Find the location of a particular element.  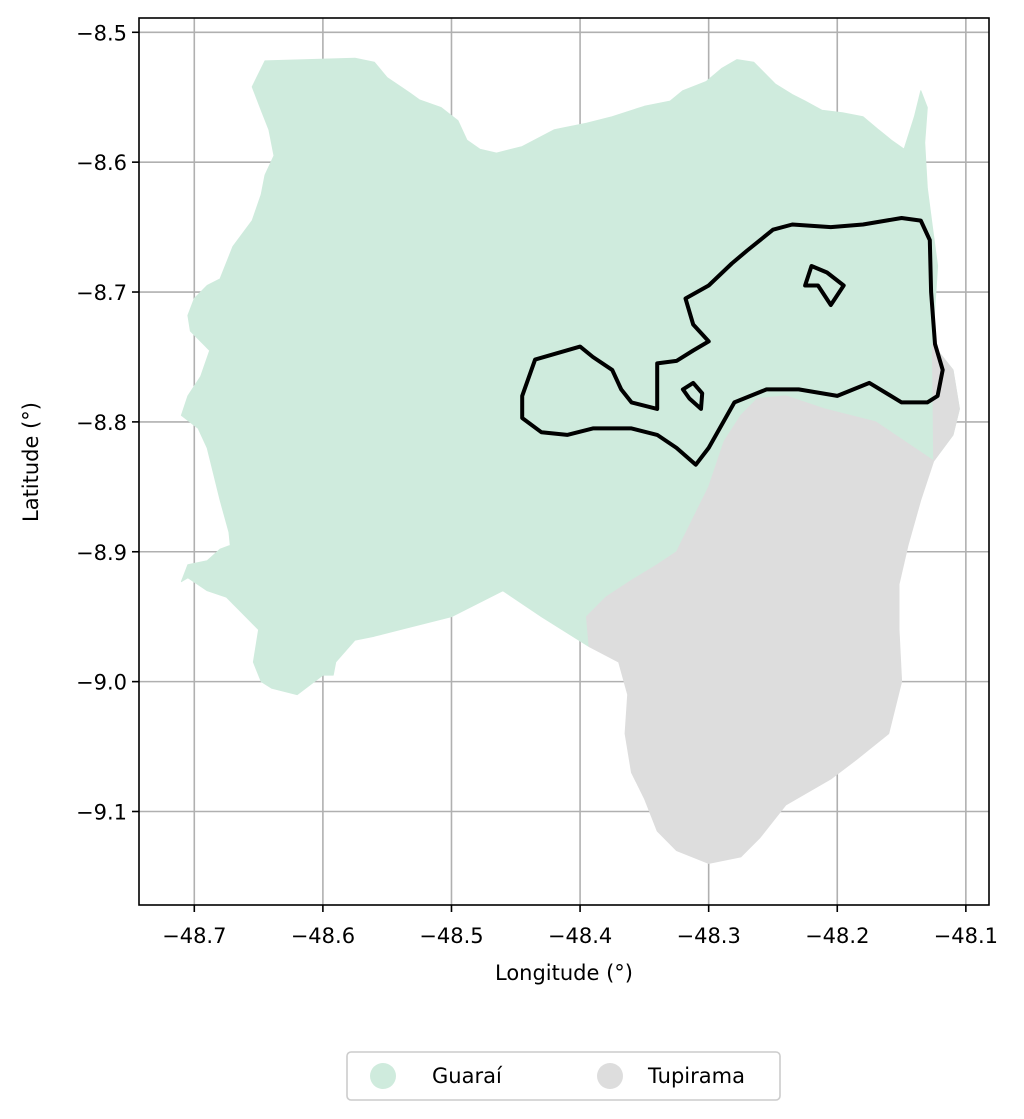

legend-label-guarai: Guaraí is located at coordinates (467, 1076).